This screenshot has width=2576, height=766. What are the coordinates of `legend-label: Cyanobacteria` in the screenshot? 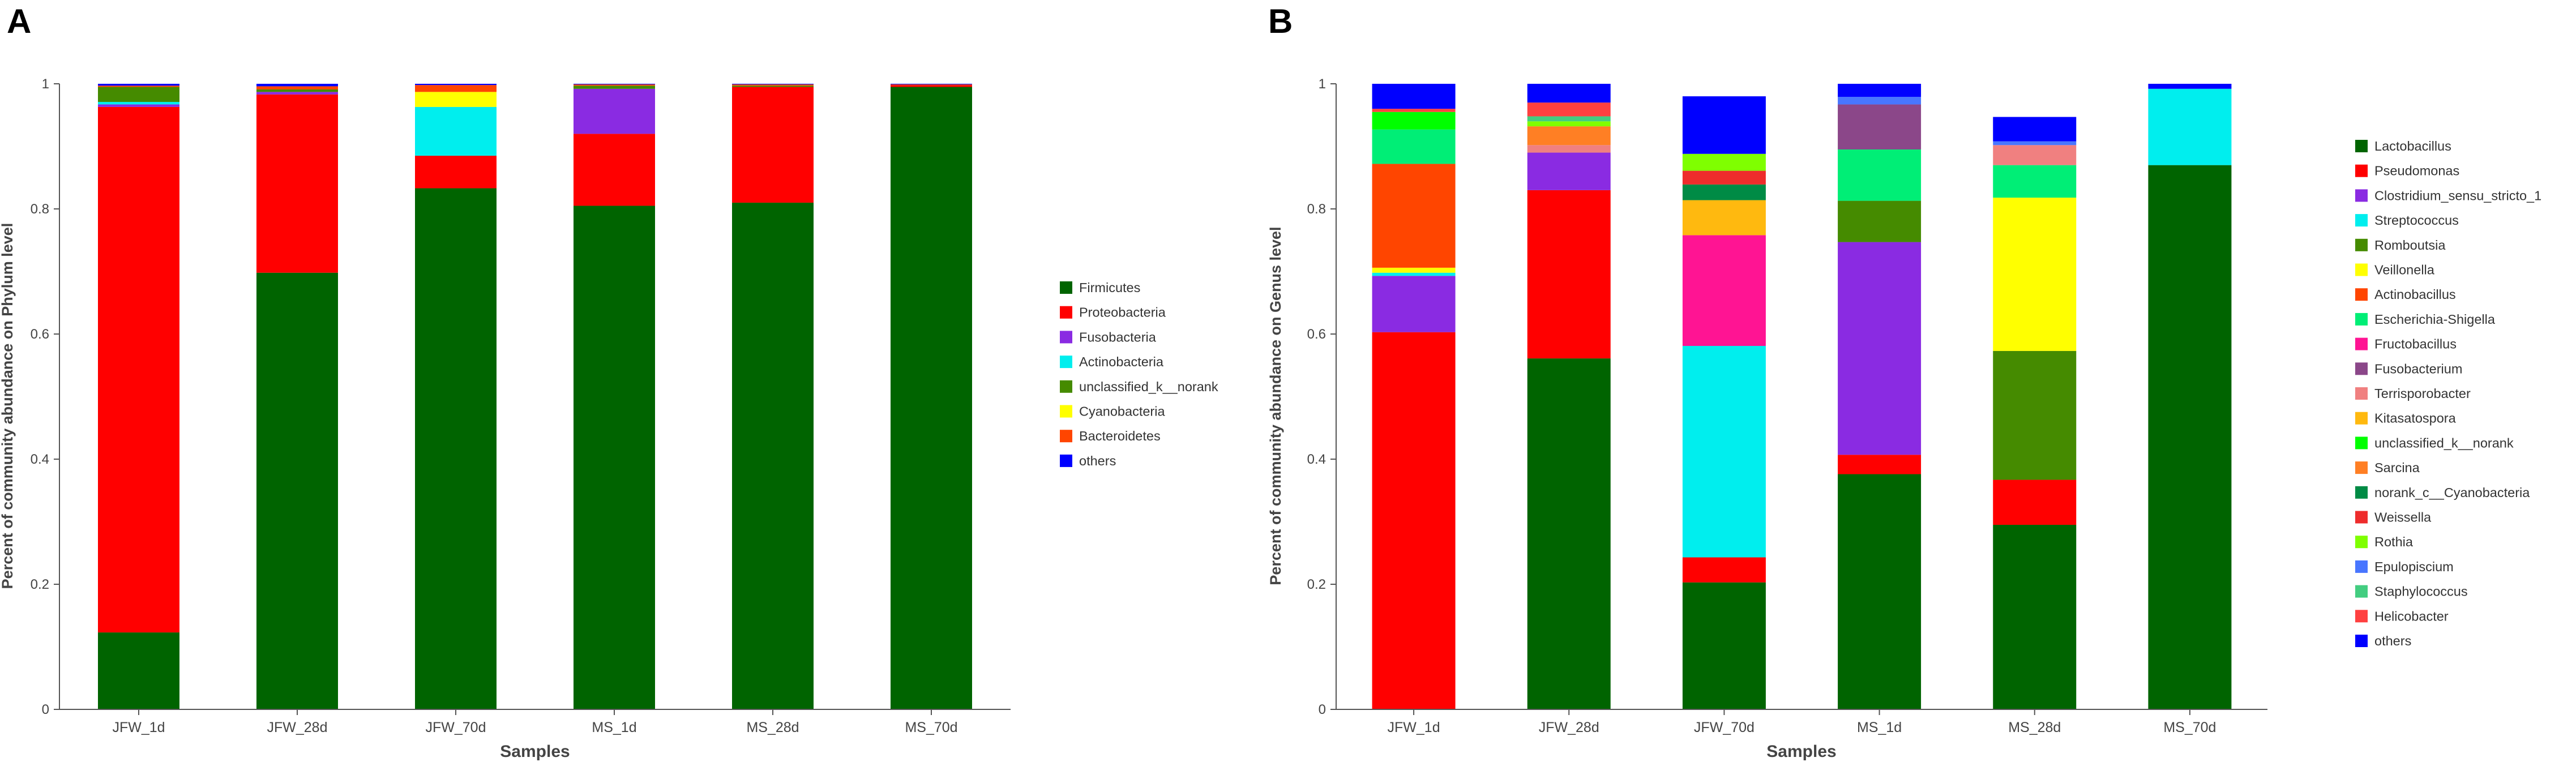 It's located at (1122, 411).